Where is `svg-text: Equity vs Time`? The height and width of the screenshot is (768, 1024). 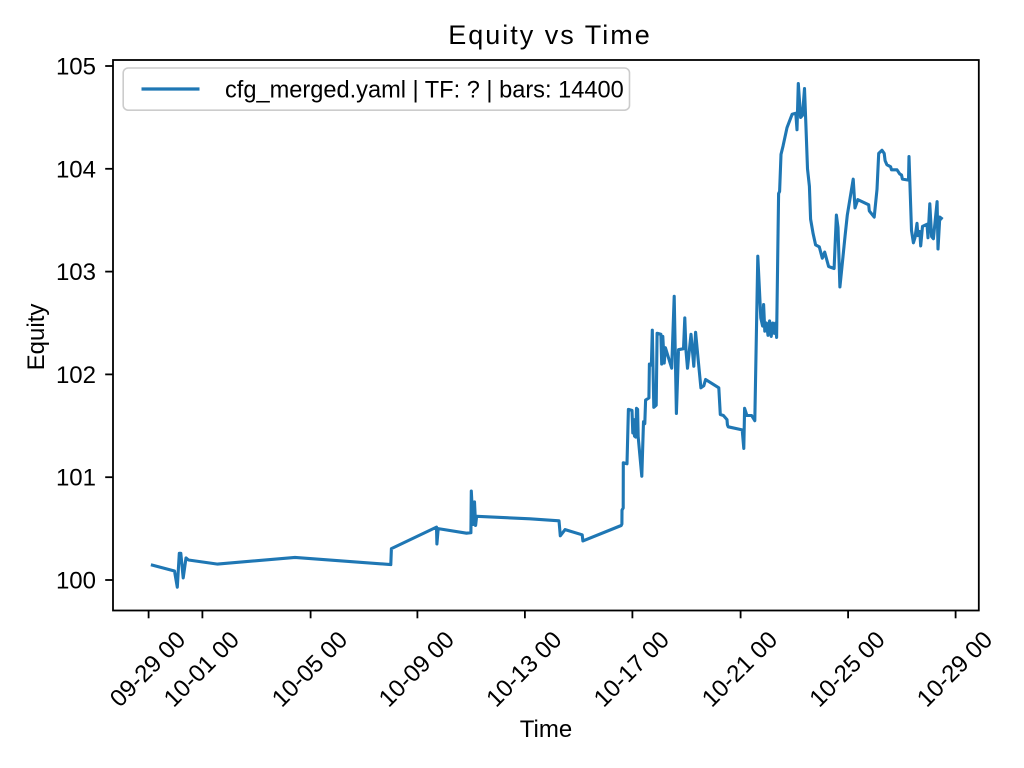 svg-text: Equity vs Time is located at coordinates (550, 35).